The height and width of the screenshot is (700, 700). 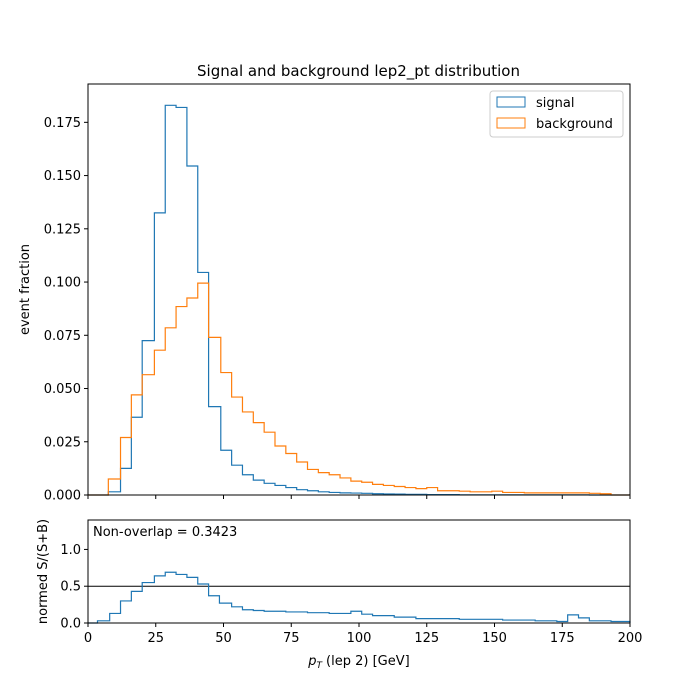 What do you see at coordinates (165, 532) in the screenshot?
I see `non-overlap-annotation: Non-overlap = 0.3423` at bounding box center [165, 532].